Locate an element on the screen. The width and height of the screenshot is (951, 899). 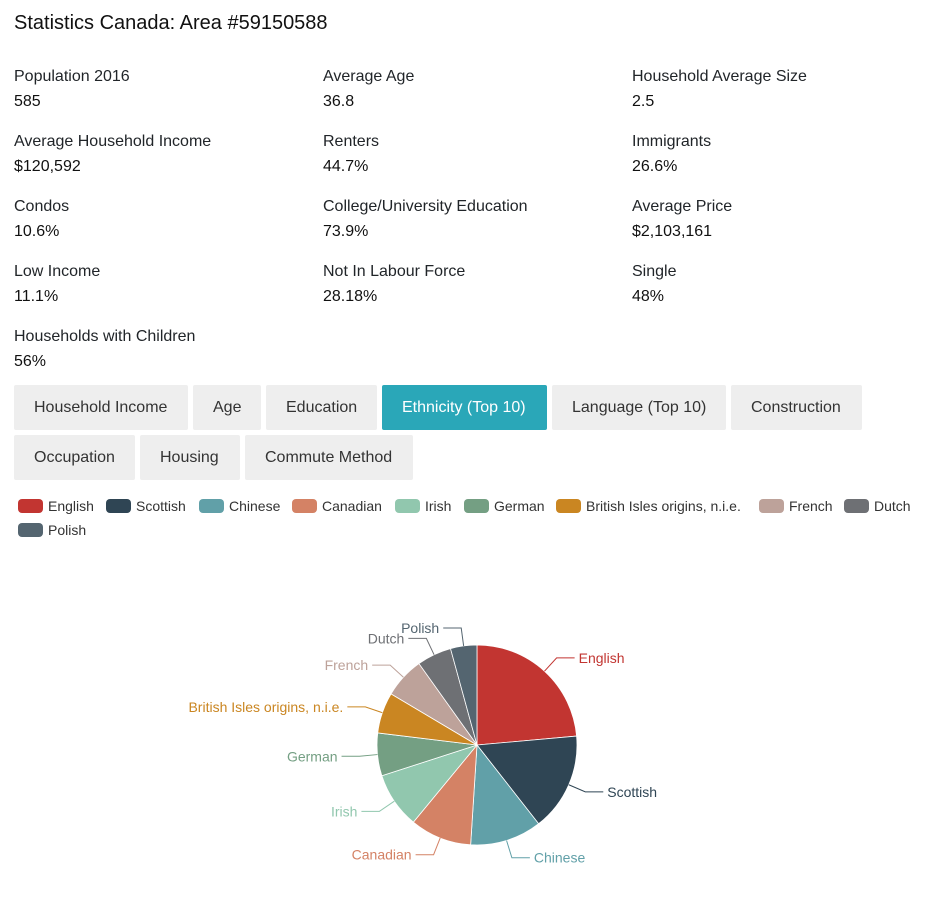
stat-label: Condos is located at coordinates (42, 206).